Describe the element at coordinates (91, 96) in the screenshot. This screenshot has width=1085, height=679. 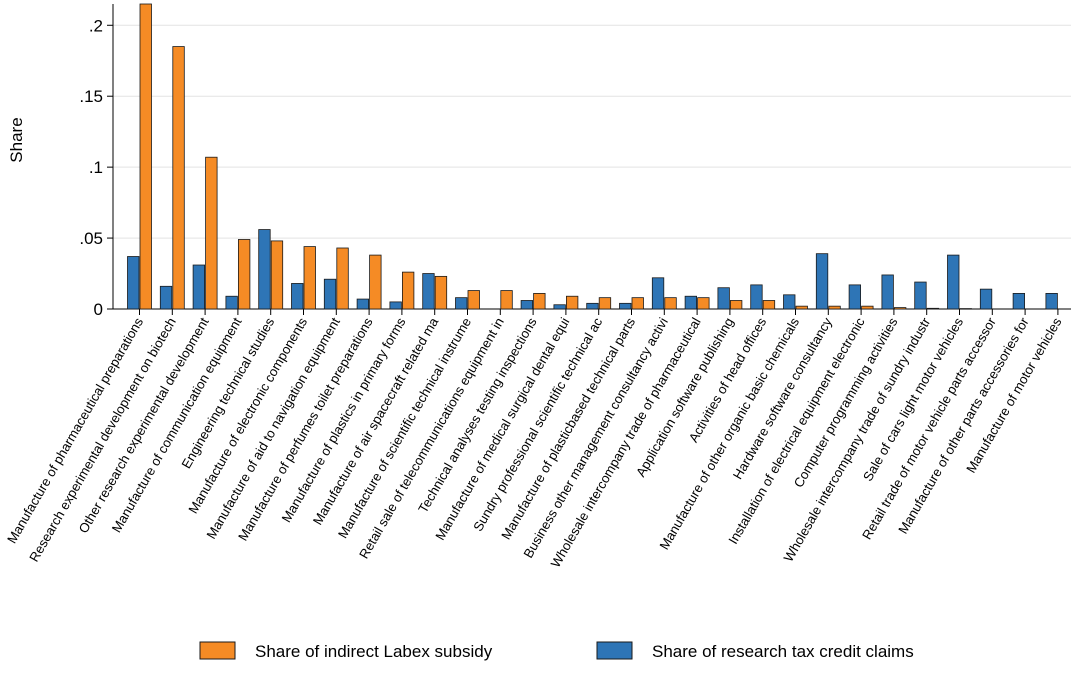
I see `y-tick-label: .15` at that location.